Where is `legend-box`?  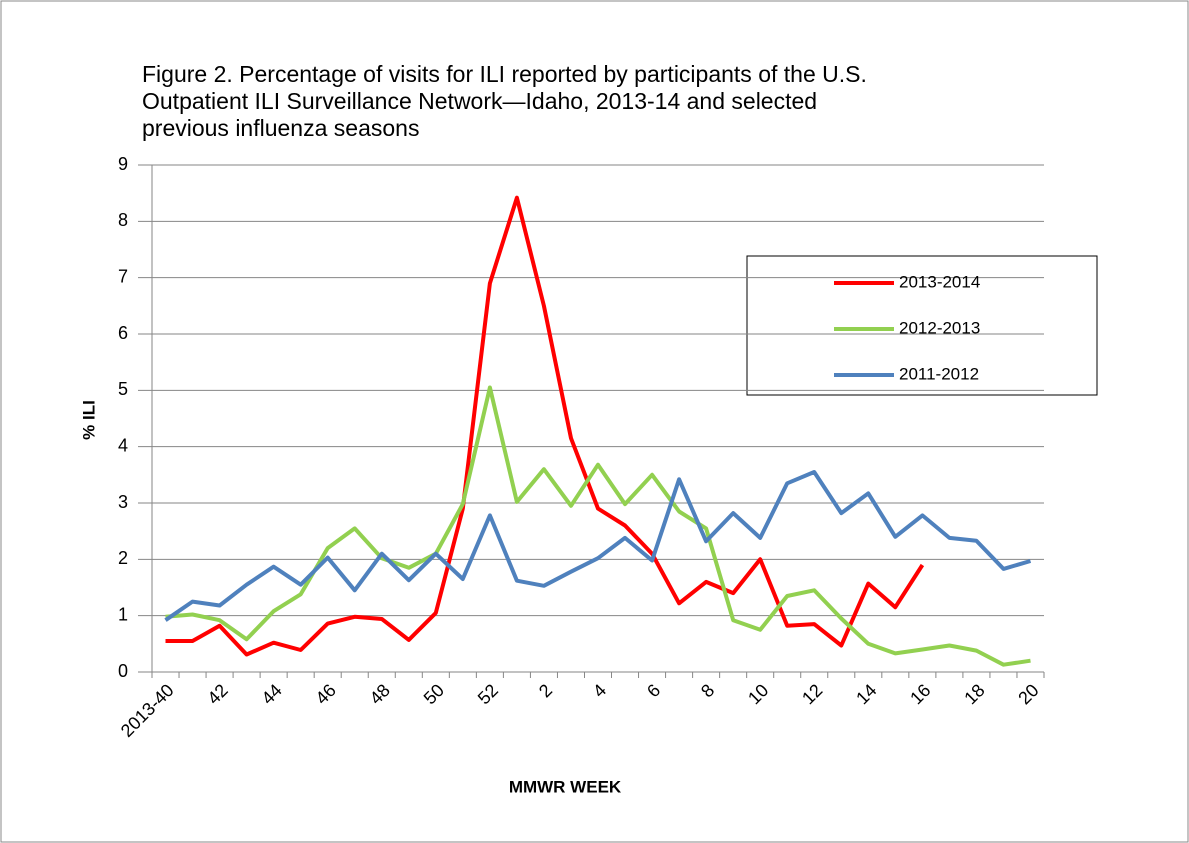 legend-box is located at coordinates (922, 325).